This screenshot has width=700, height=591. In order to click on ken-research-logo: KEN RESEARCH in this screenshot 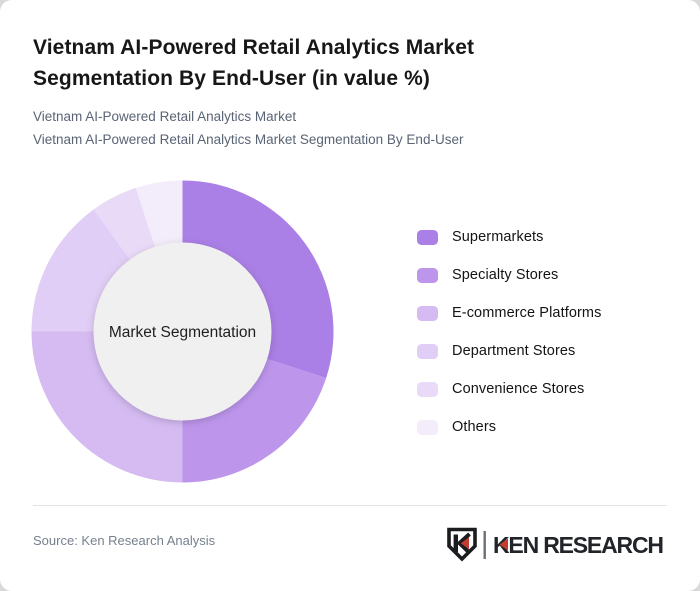, I will do `click(556, 544)`.